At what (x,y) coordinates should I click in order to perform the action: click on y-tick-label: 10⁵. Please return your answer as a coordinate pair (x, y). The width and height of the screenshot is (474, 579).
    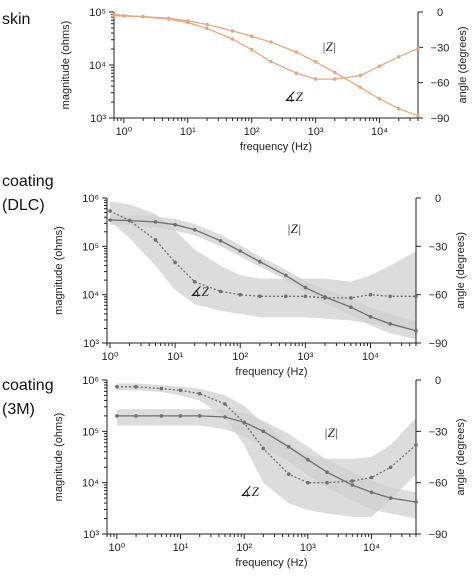
    Looking at the image, I should click on (90, 247).